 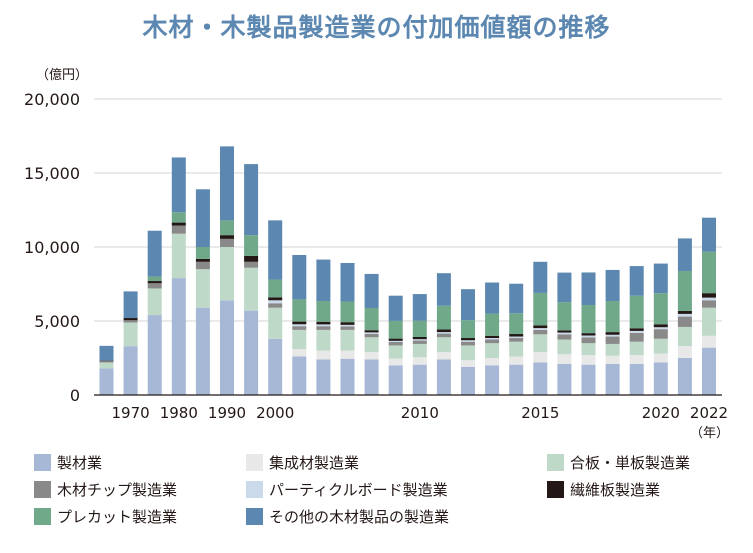 I want to click on x-axis-unit-label: （年）, so click(x=709, y=433).